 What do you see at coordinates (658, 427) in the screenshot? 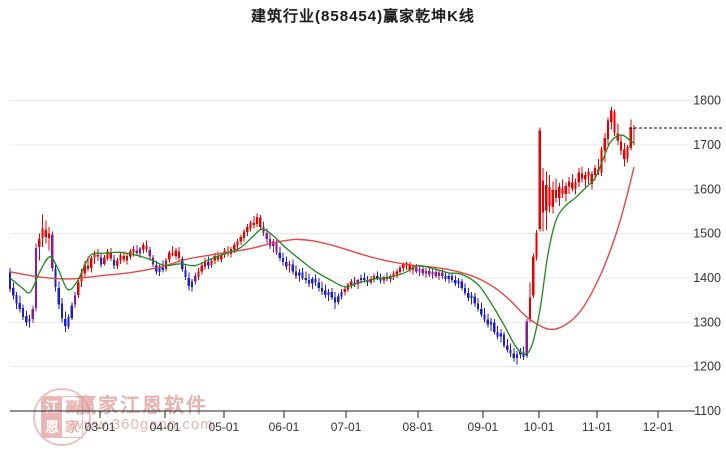
I see `x-axis-label: 12-01` at bounding box center [658, 427].